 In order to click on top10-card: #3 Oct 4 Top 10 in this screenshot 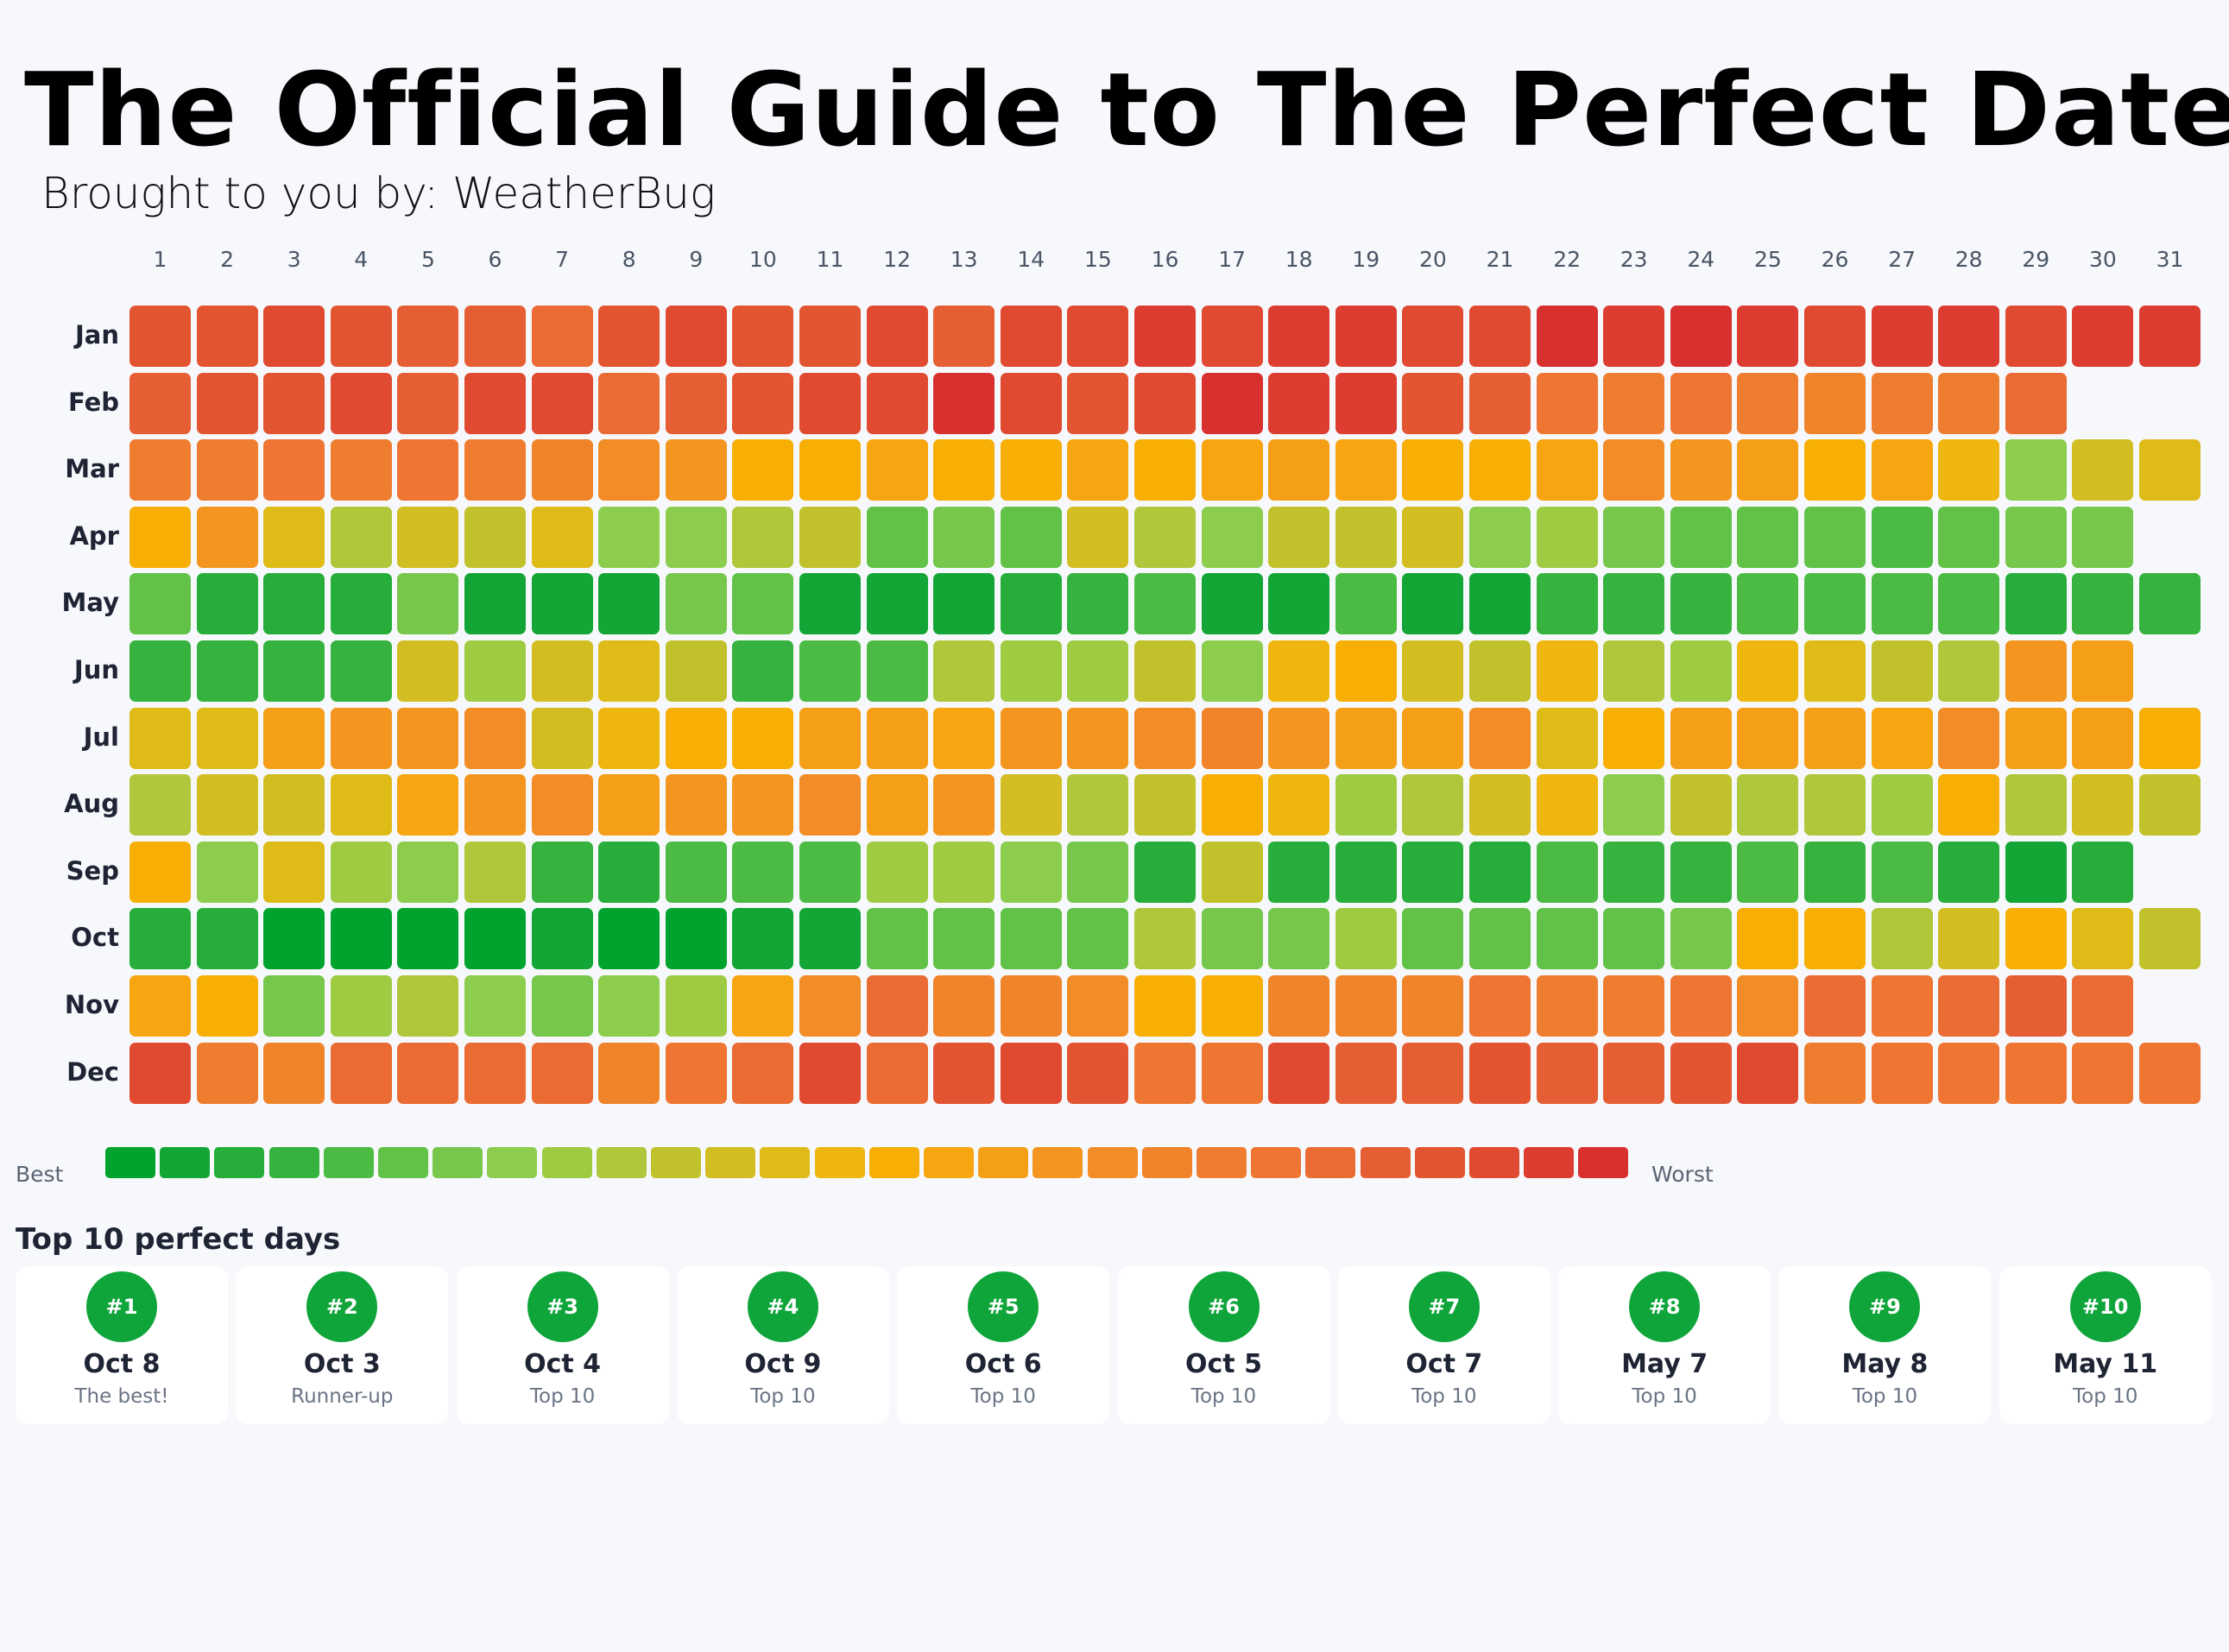, I will do `click(563, 1345)`.